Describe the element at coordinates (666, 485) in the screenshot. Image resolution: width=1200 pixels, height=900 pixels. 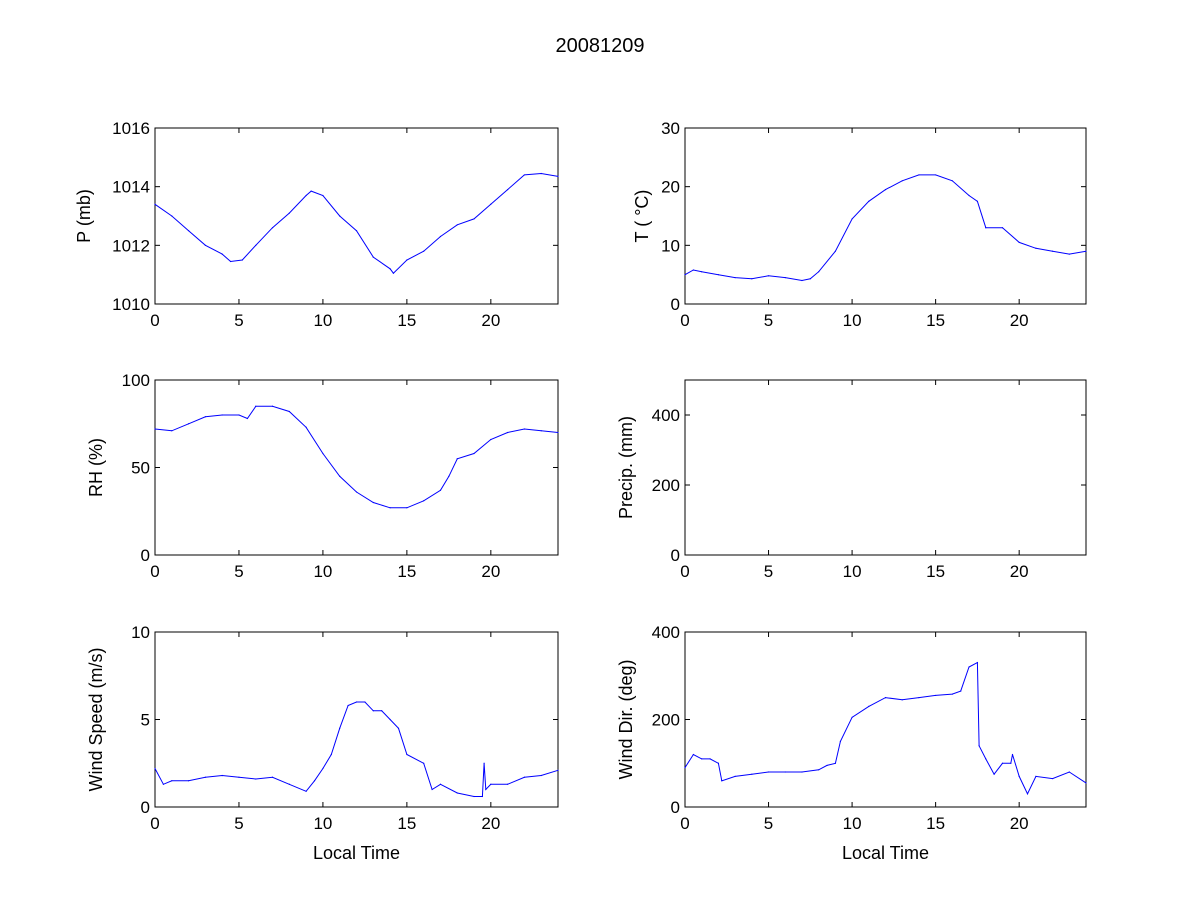
I see `y-tick-label: 200` at that location.